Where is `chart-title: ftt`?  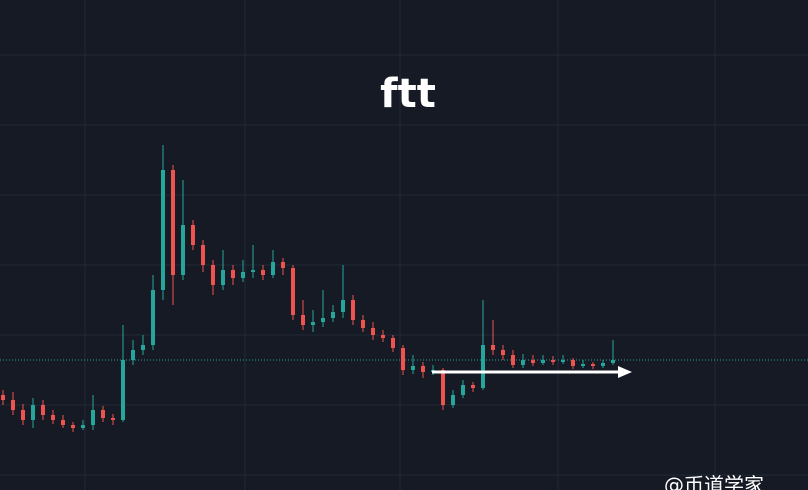 chart-title: ftt is located at coordinates (408, 94).